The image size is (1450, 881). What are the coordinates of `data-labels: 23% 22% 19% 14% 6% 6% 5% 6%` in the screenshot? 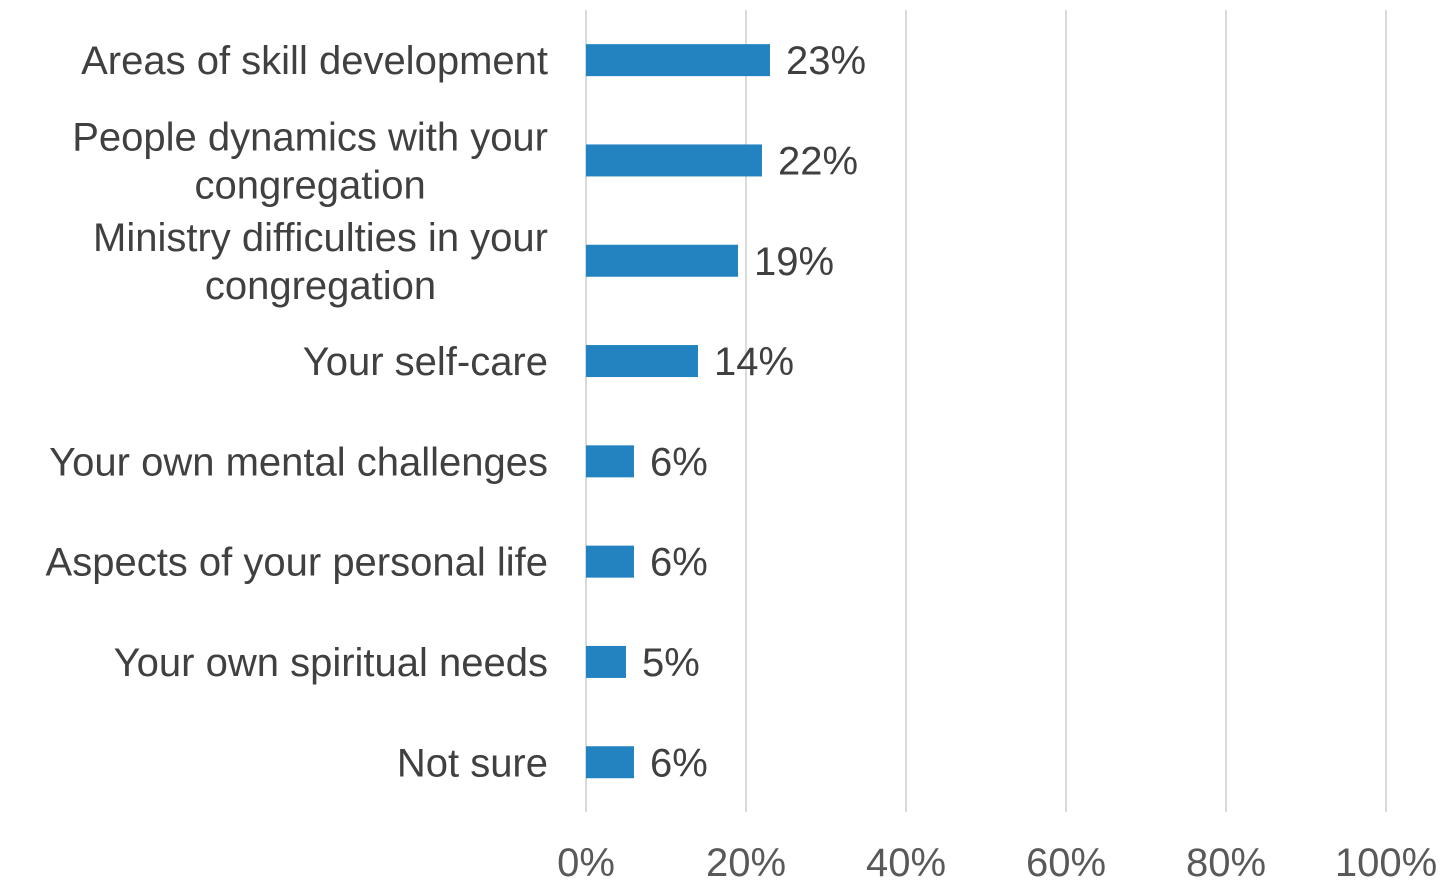 It's located at (754, 412).